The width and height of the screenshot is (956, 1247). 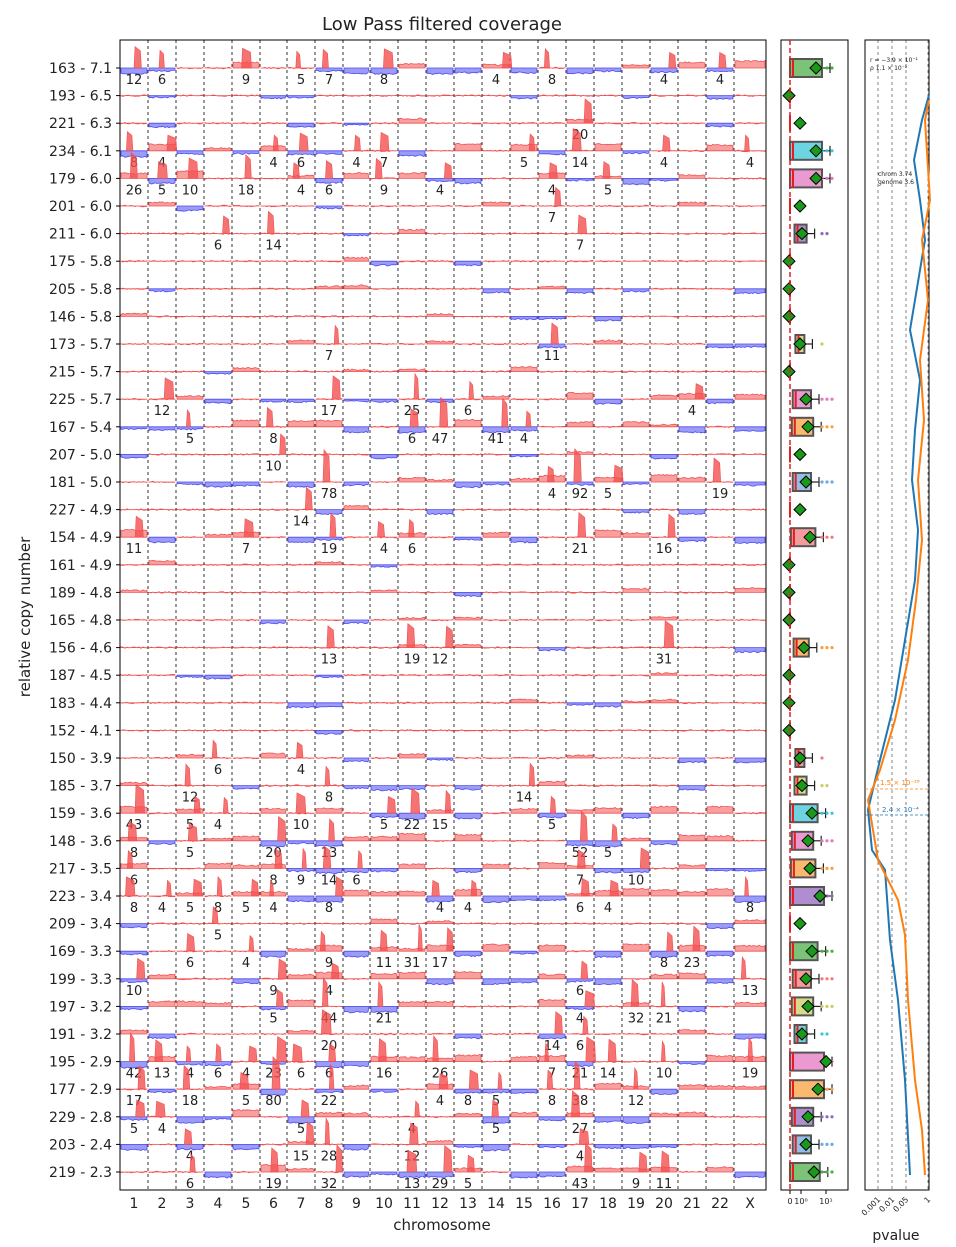 What do you see at coordinates (384, 1204) in the screenshot?
I see `chromosome-tick-label: 10` at bounding box center [384, 1204].